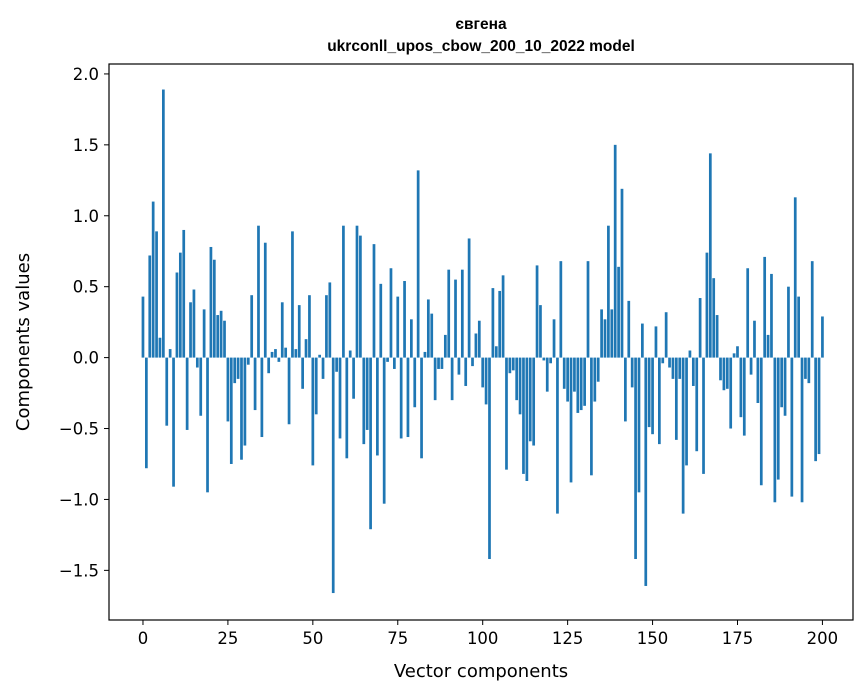 The height and width of the screenshot is (696, 867). I want to click on y-tick-label: 0.0, so click(86, 358).